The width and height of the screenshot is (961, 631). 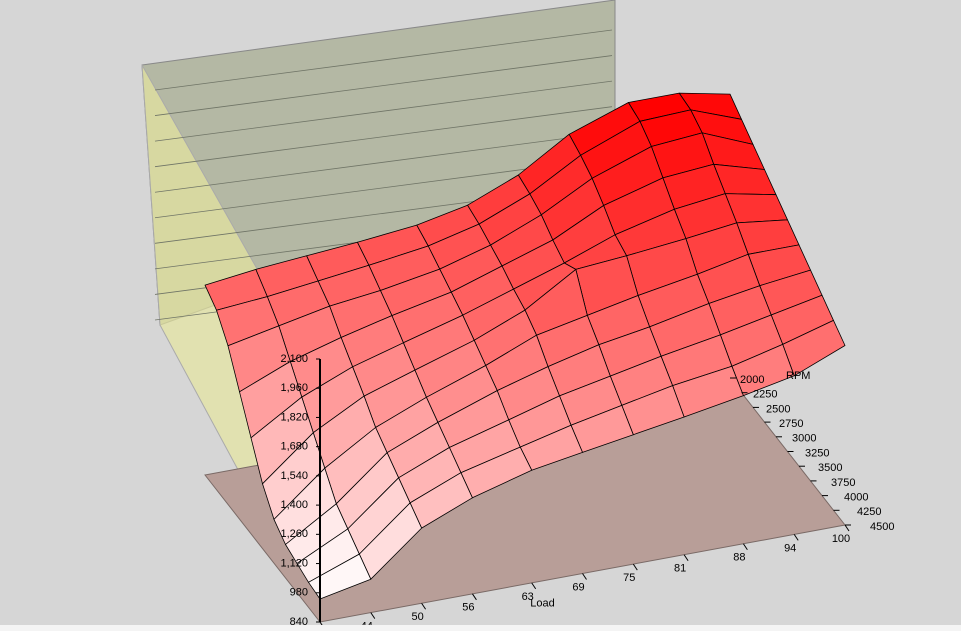 What do you see at coordinates (299, 593) in the screenshot?
I see `z-tick-label: 980` at bounding box center [299, 593].